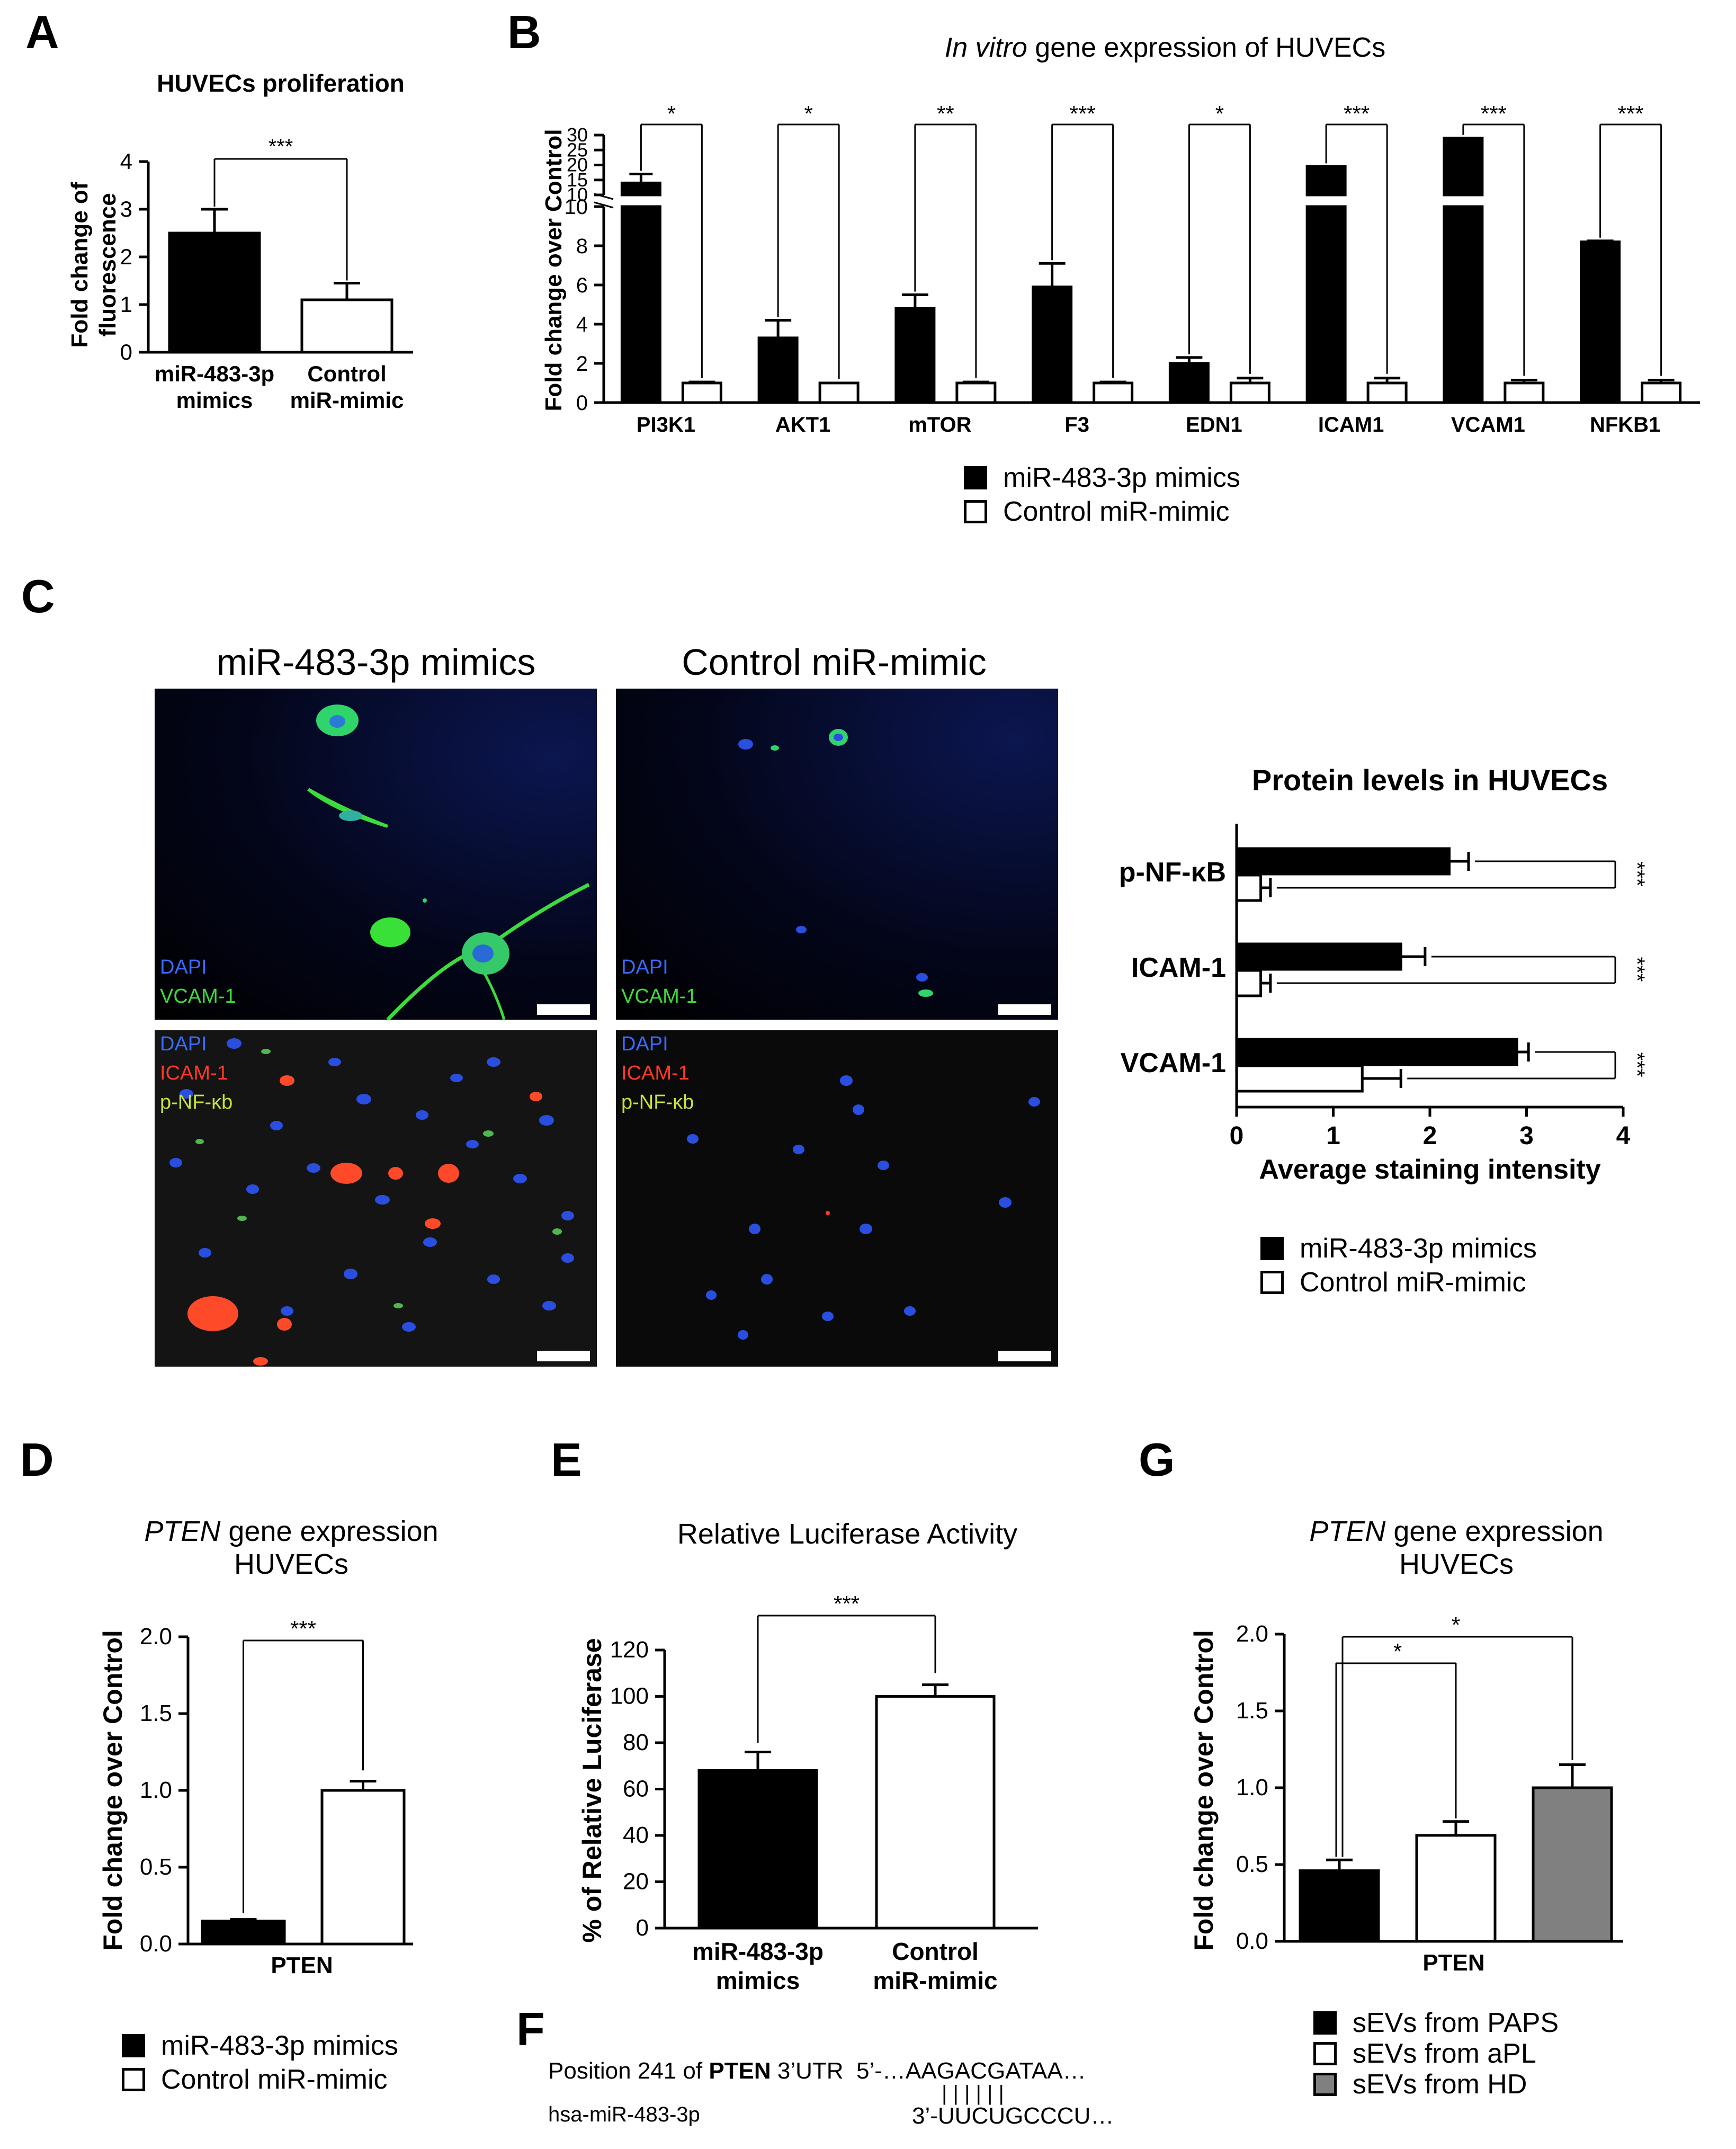 This screenshot has width=1736, height=2149. Describe the element at coordinates (291, 1548) in the screenshot. I see `chart-d-title: PTEN gene expression HUVECs` at that location.